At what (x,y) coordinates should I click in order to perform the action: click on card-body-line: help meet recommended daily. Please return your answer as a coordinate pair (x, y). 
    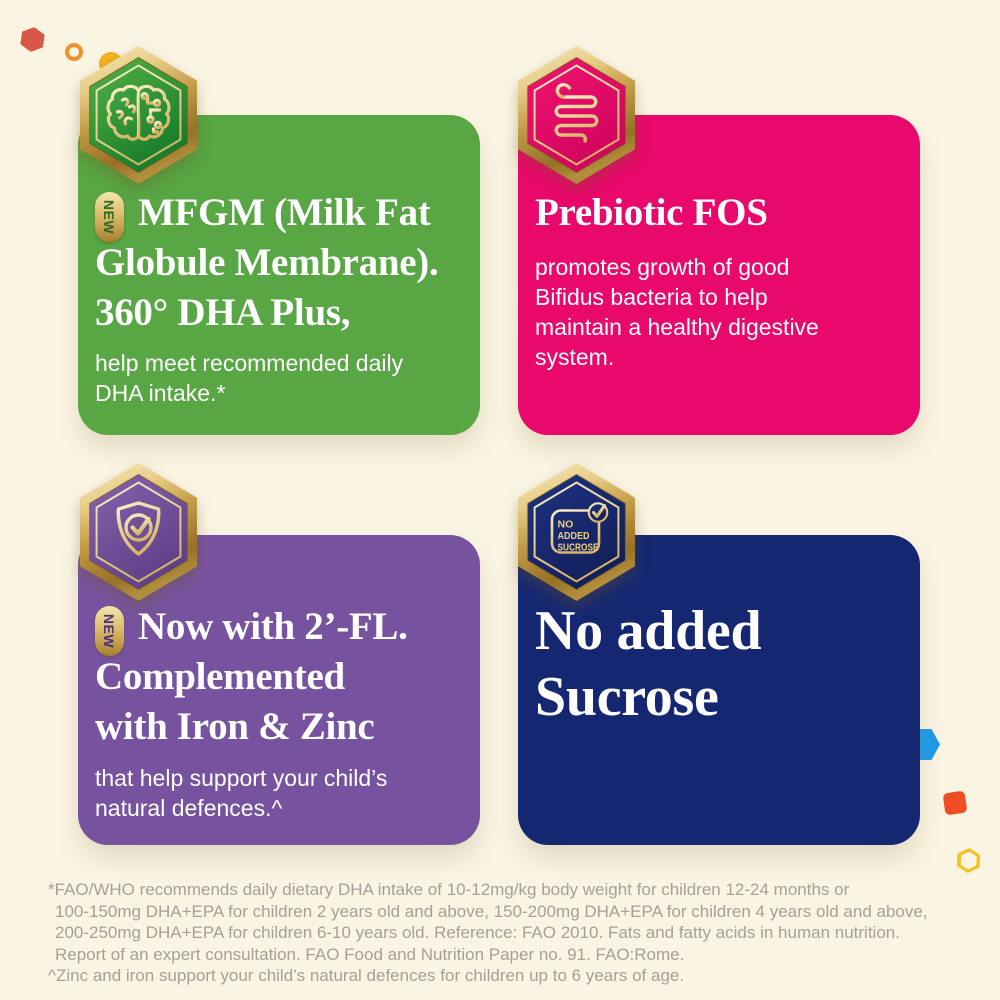
    Looking at the image, I should click on (249, 363).